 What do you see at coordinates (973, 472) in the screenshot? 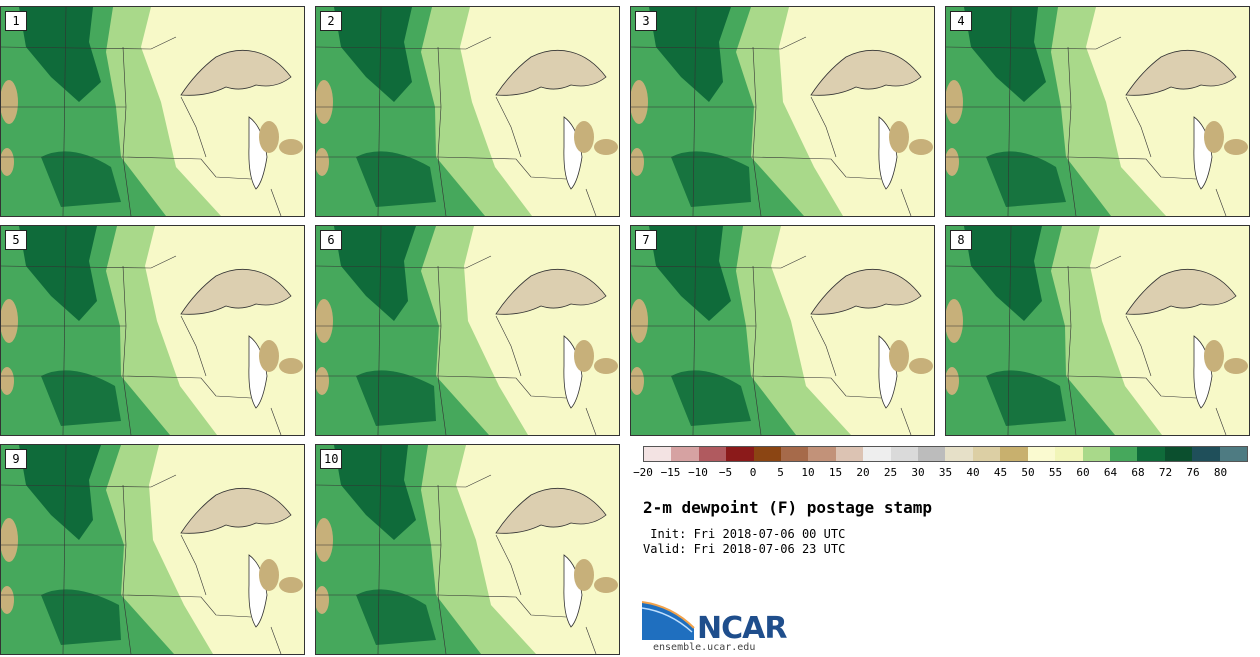
I see `colorbar-tick-12: 40` at bounding box center [973, 472].